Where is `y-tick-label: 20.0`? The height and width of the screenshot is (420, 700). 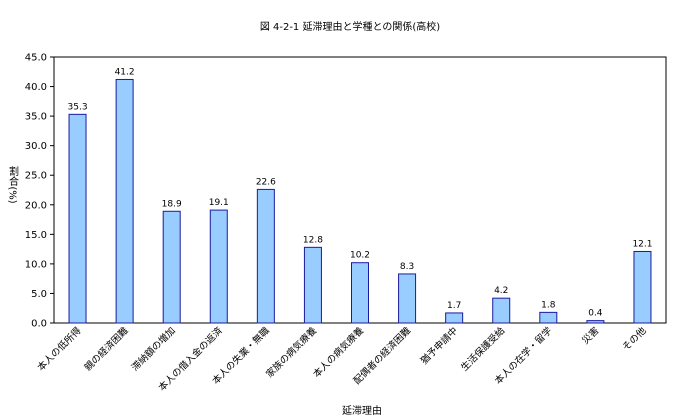 y-tick-label: 20.0 is located at coordinates (36, 205).